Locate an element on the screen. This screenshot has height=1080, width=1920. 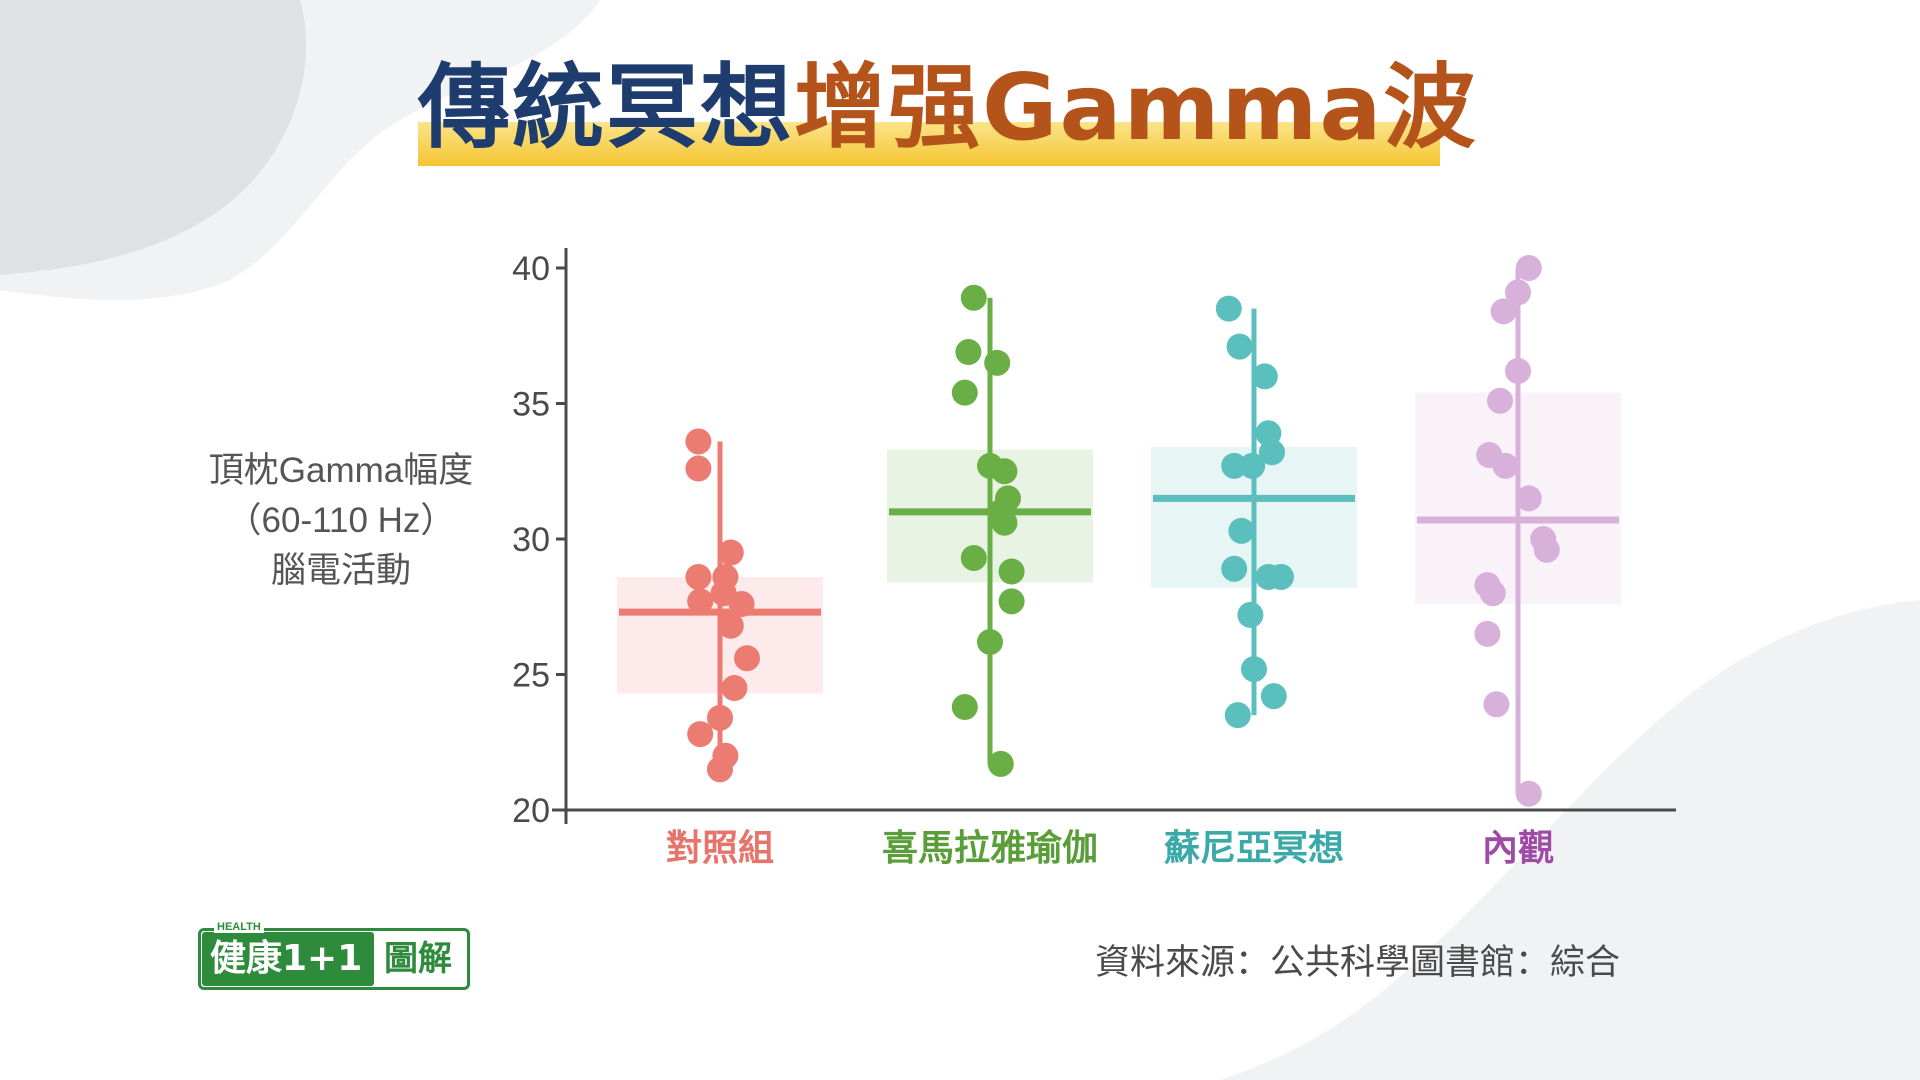
y-tick-label: 30 is located at coordinates (531, 540).